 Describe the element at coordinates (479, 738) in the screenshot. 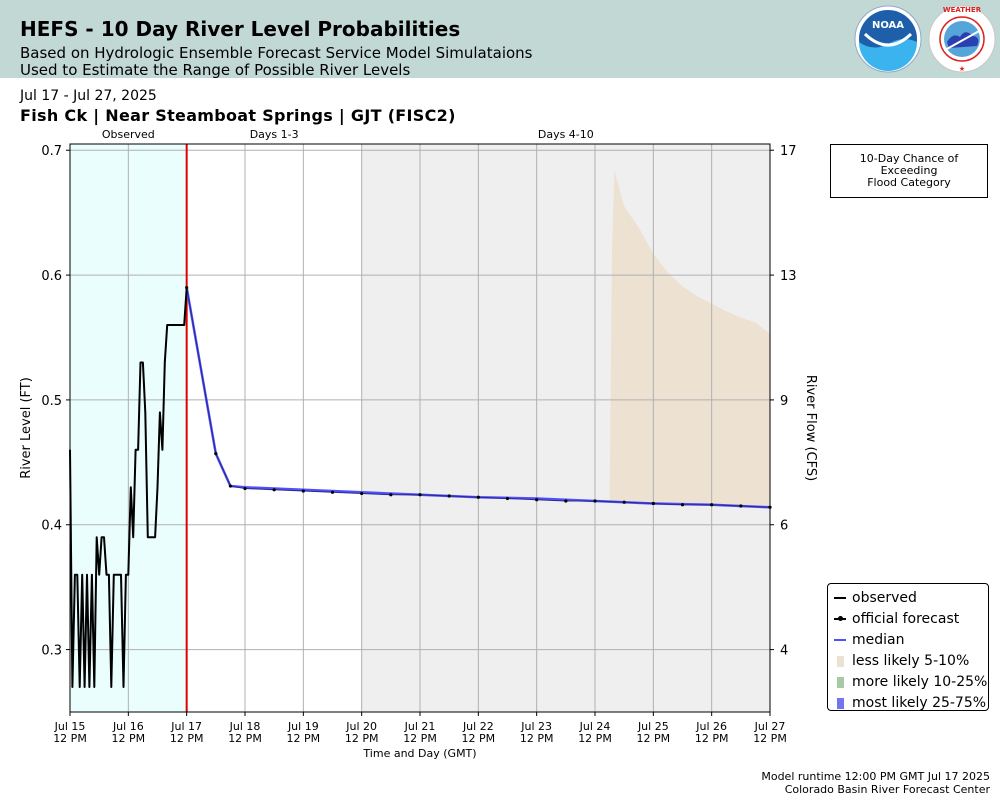

I see `x-tick-label-time-7: 12 PM` at that location.